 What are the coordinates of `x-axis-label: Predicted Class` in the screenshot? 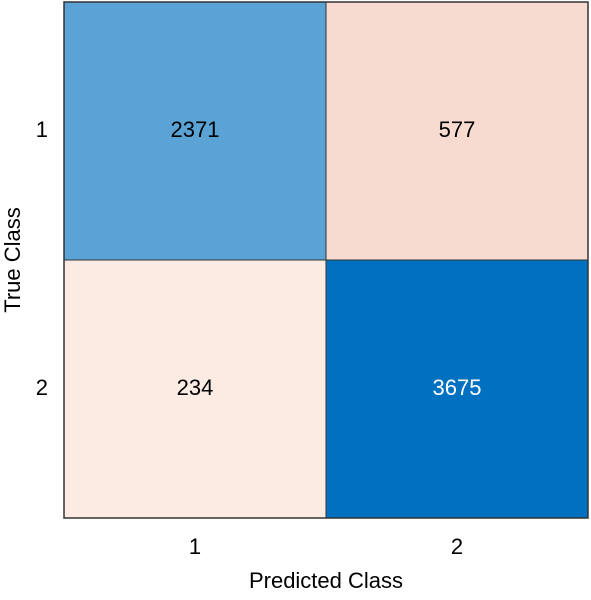 It's located at (326, 580).